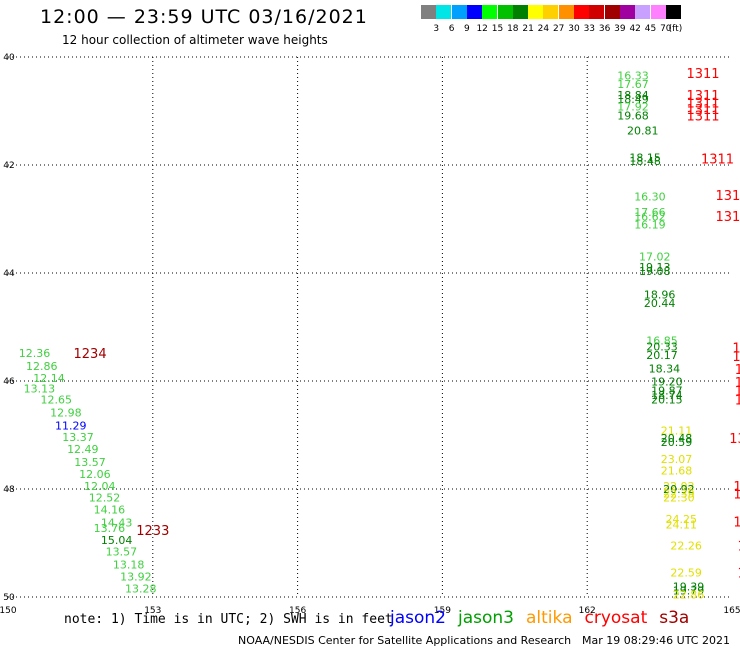 This screenshot has width=740, height=650. What do you see at coordinates (662, 346) in the screenshot?
I see `wave-height-label: 20.33` at bounding box center [662, 346].